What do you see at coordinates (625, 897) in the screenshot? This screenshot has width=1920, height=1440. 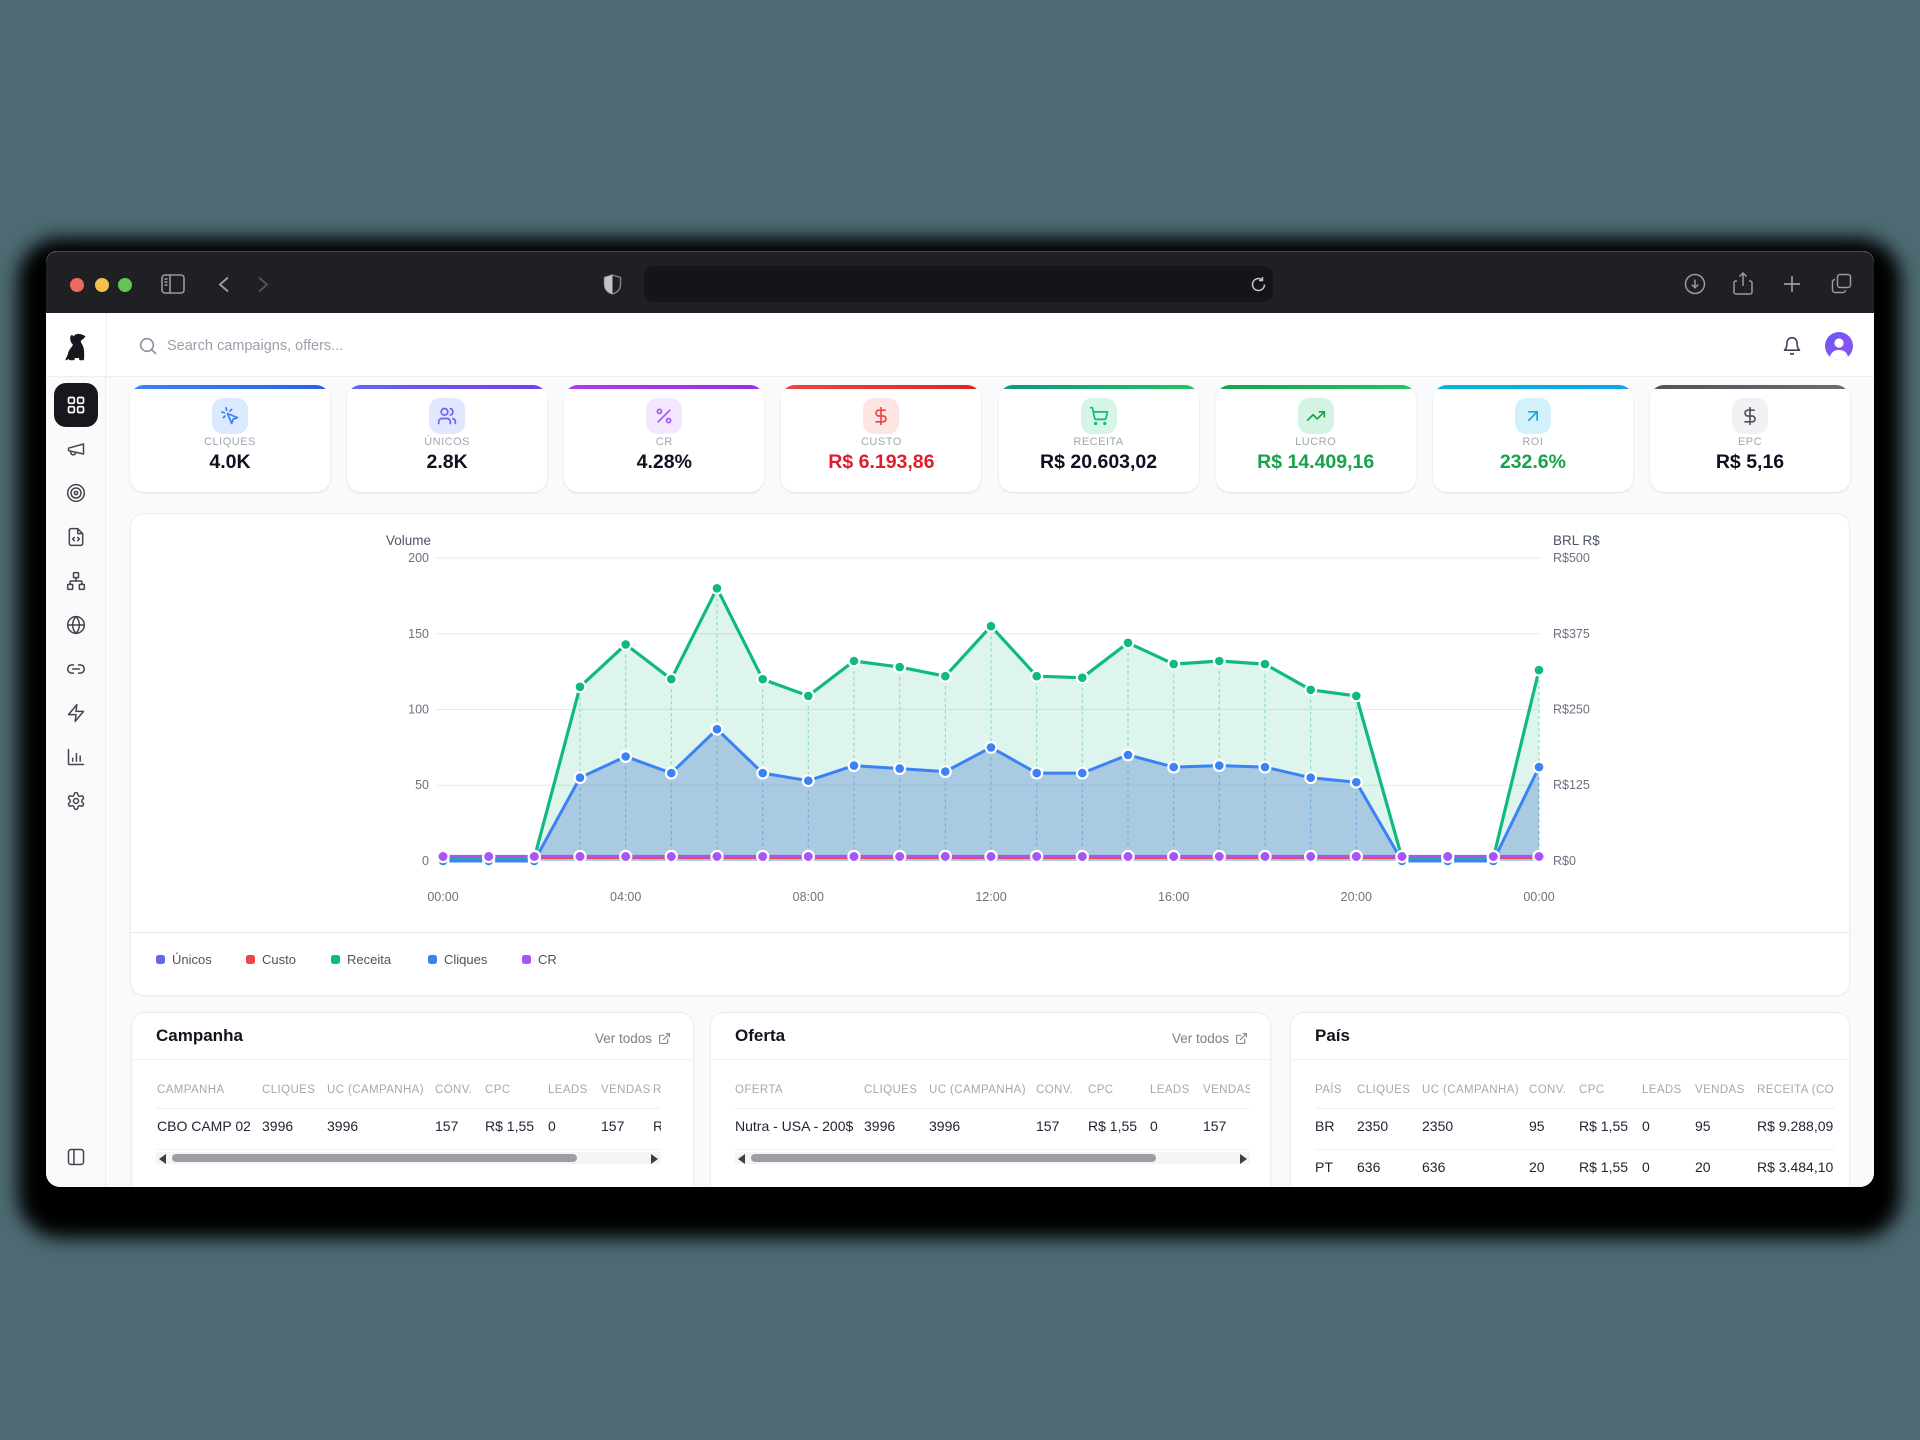 I see `svg-text: 04:00` at bounding box center [625, 897].